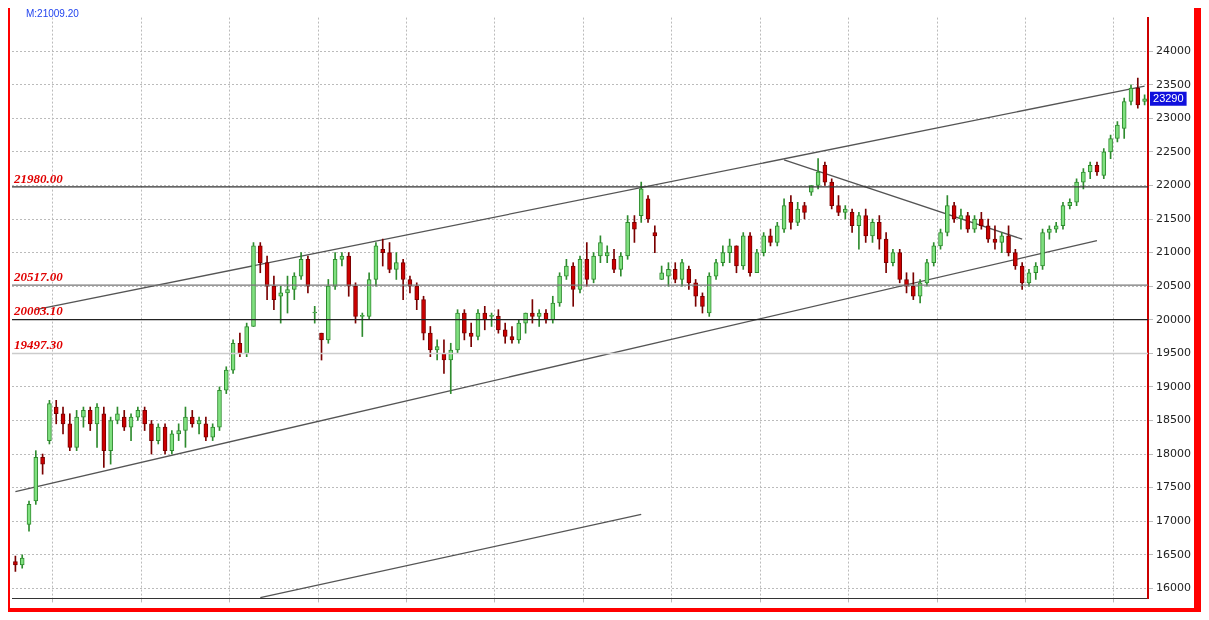 The height and width of the screenshot is (620, 1209). Describe the element at coordinates (1174, 252) in the screenshot. I see `y-tick-label: 21000` at that location.